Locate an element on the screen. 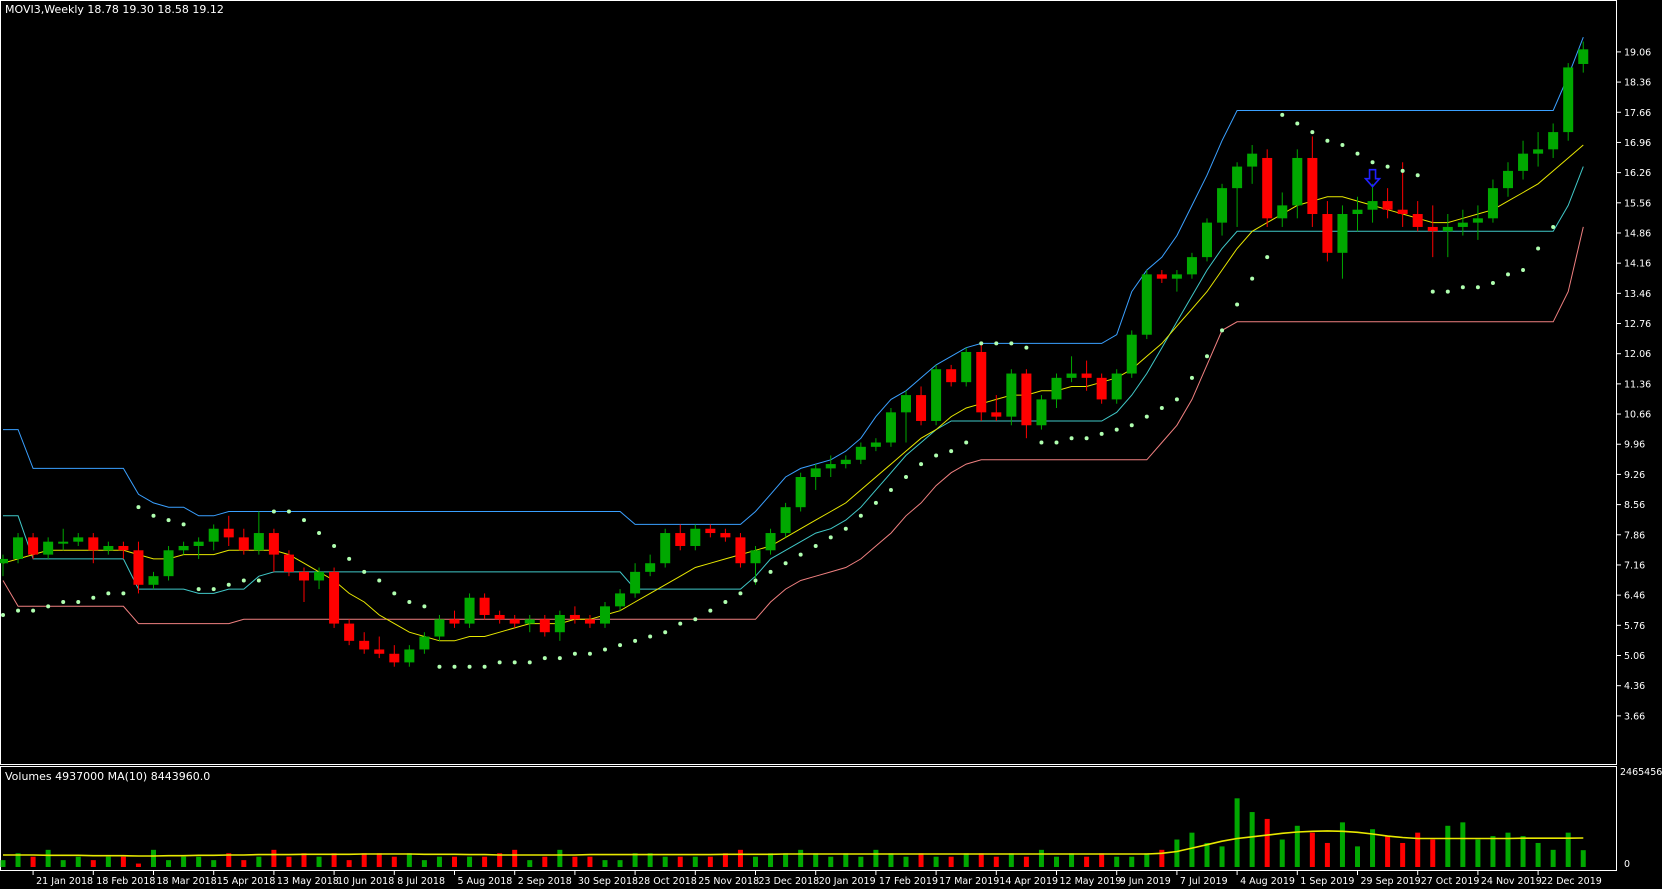 Image resolution: width=1662 pixels, height=889 pixels. time-tick-label: 30 Sep 2018 is located at coordinates (608, 881).